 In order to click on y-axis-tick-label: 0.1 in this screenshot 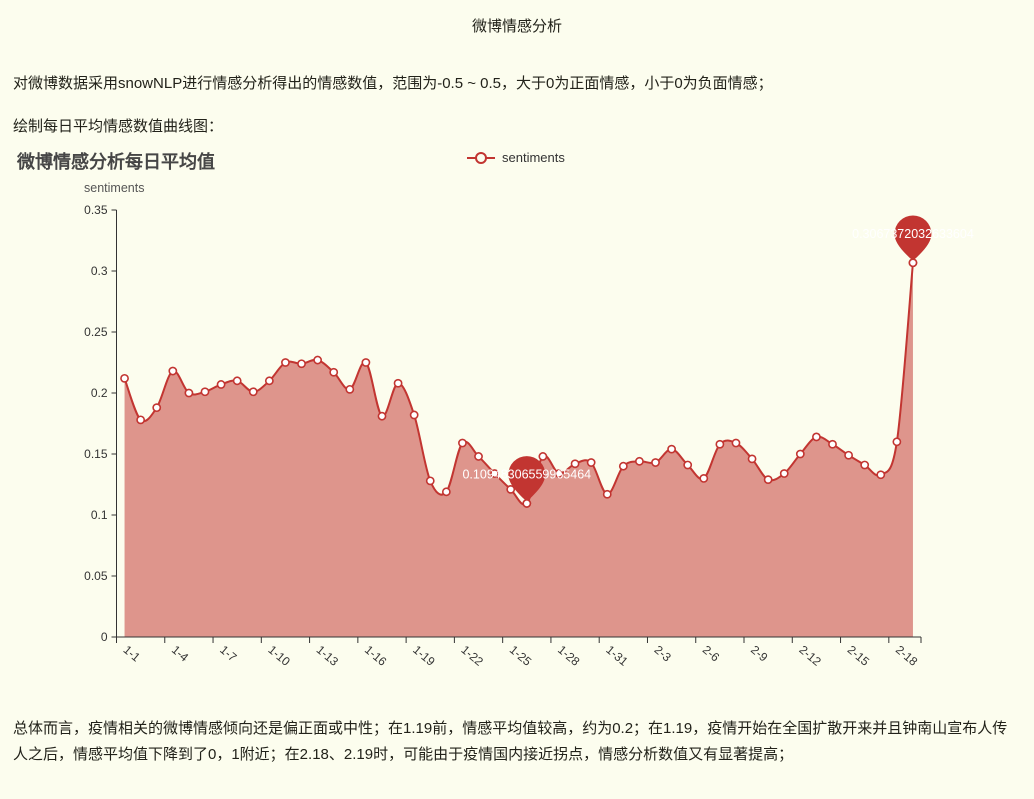, I will do `click(99, 515)`.